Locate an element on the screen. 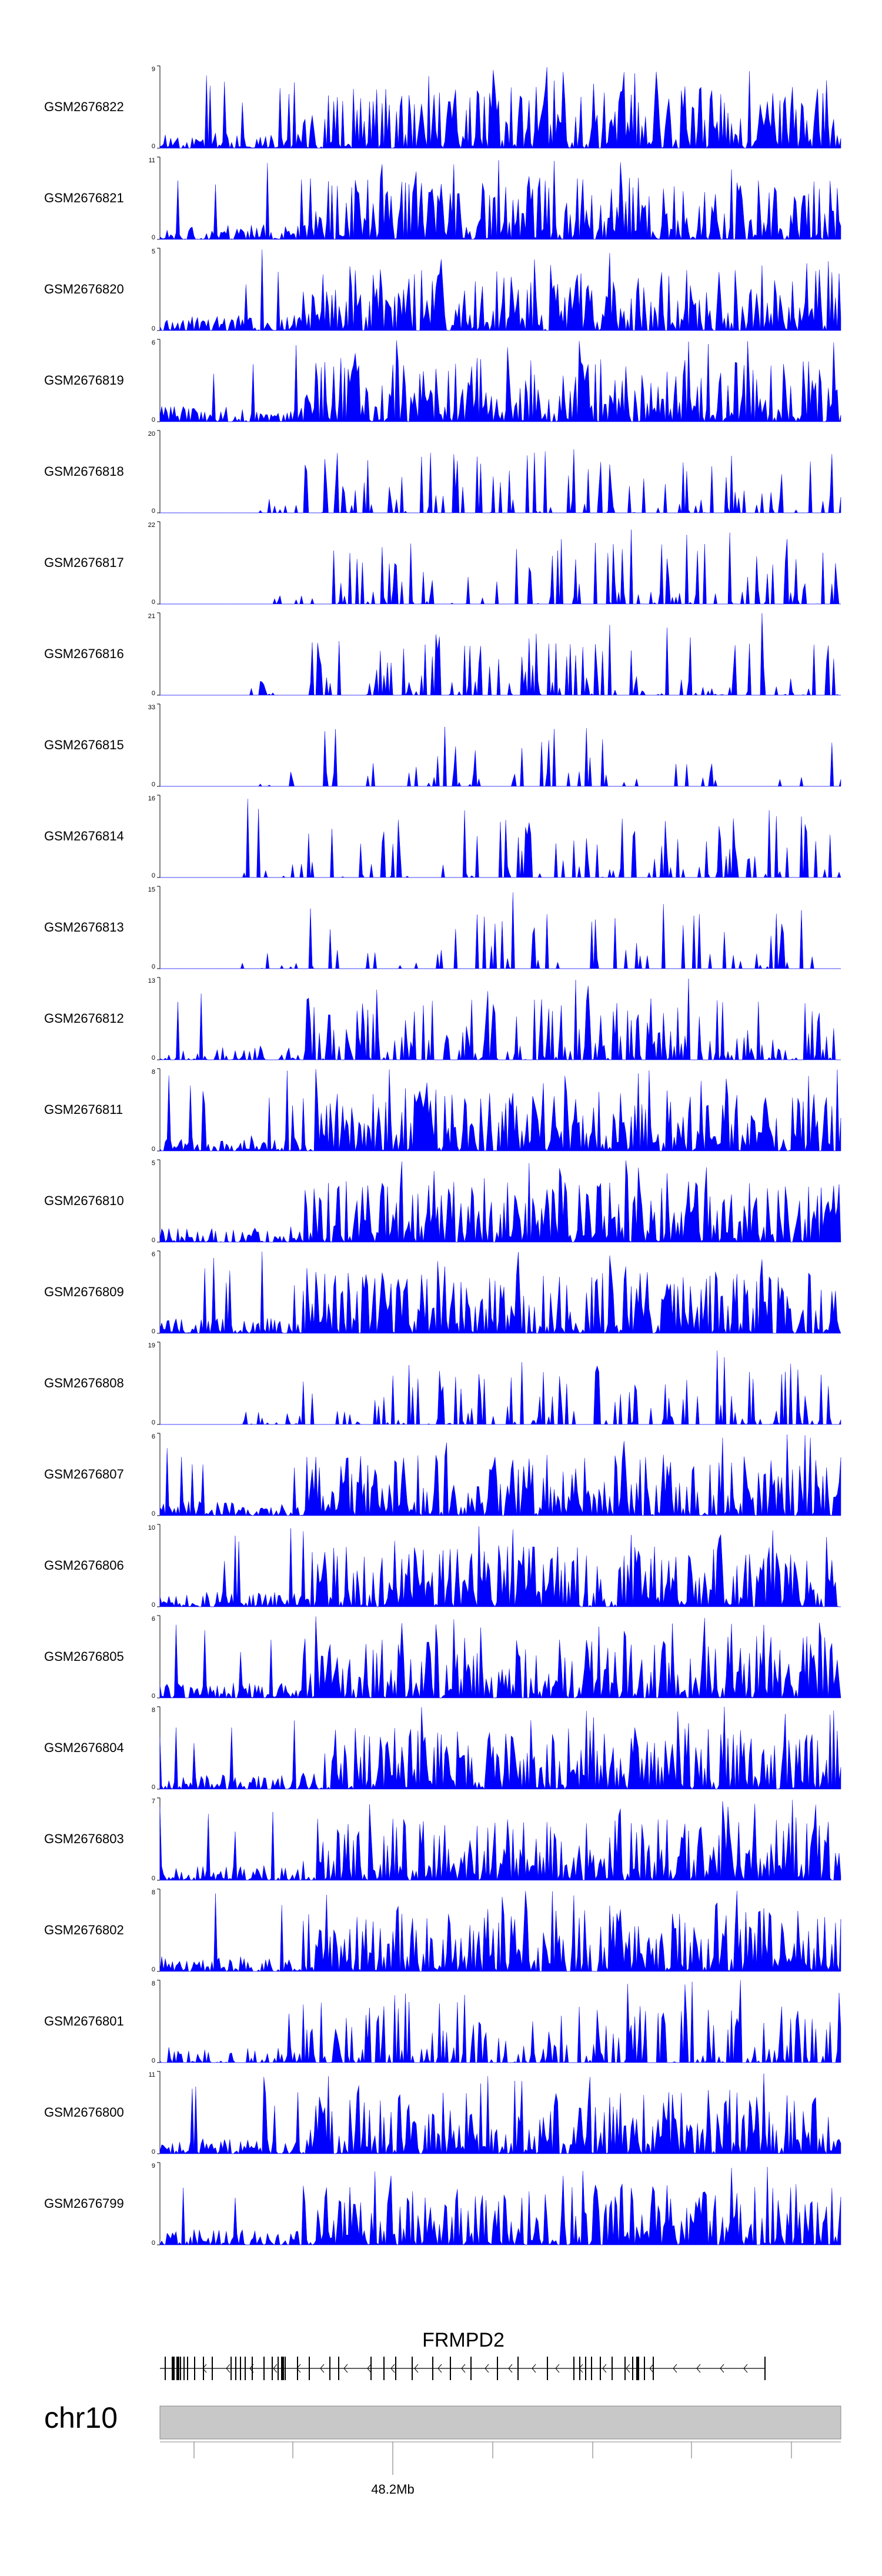 The height and width of the screenshot is (2576, 882). y-max-label: 19 is located at coordinates (151, 1345).